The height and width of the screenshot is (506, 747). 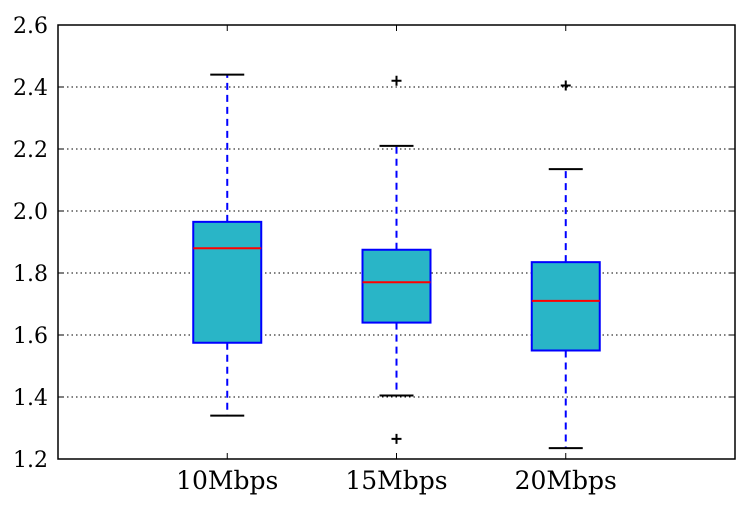 What do you see at coordinates (30, 88) in the screenshot?
I see `y-tick-label: 2.4` at bounding box center [30, 88].